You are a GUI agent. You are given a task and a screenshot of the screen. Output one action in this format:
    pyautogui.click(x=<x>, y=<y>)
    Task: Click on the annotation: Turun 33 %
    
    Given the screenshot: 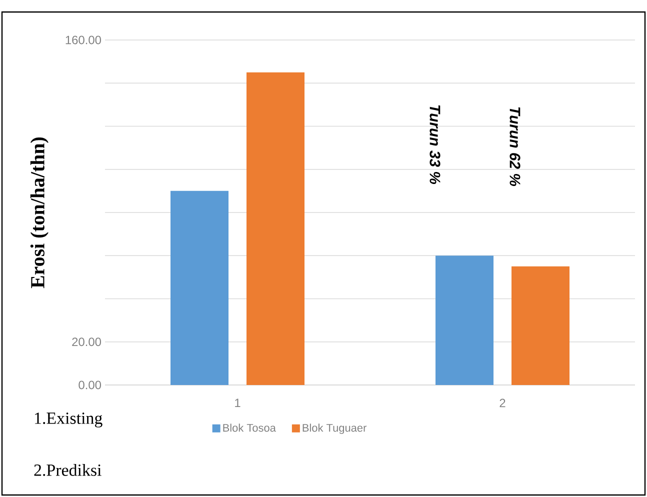 What is the action you would take?
    pyautogui.click(x=435, y=144)
    